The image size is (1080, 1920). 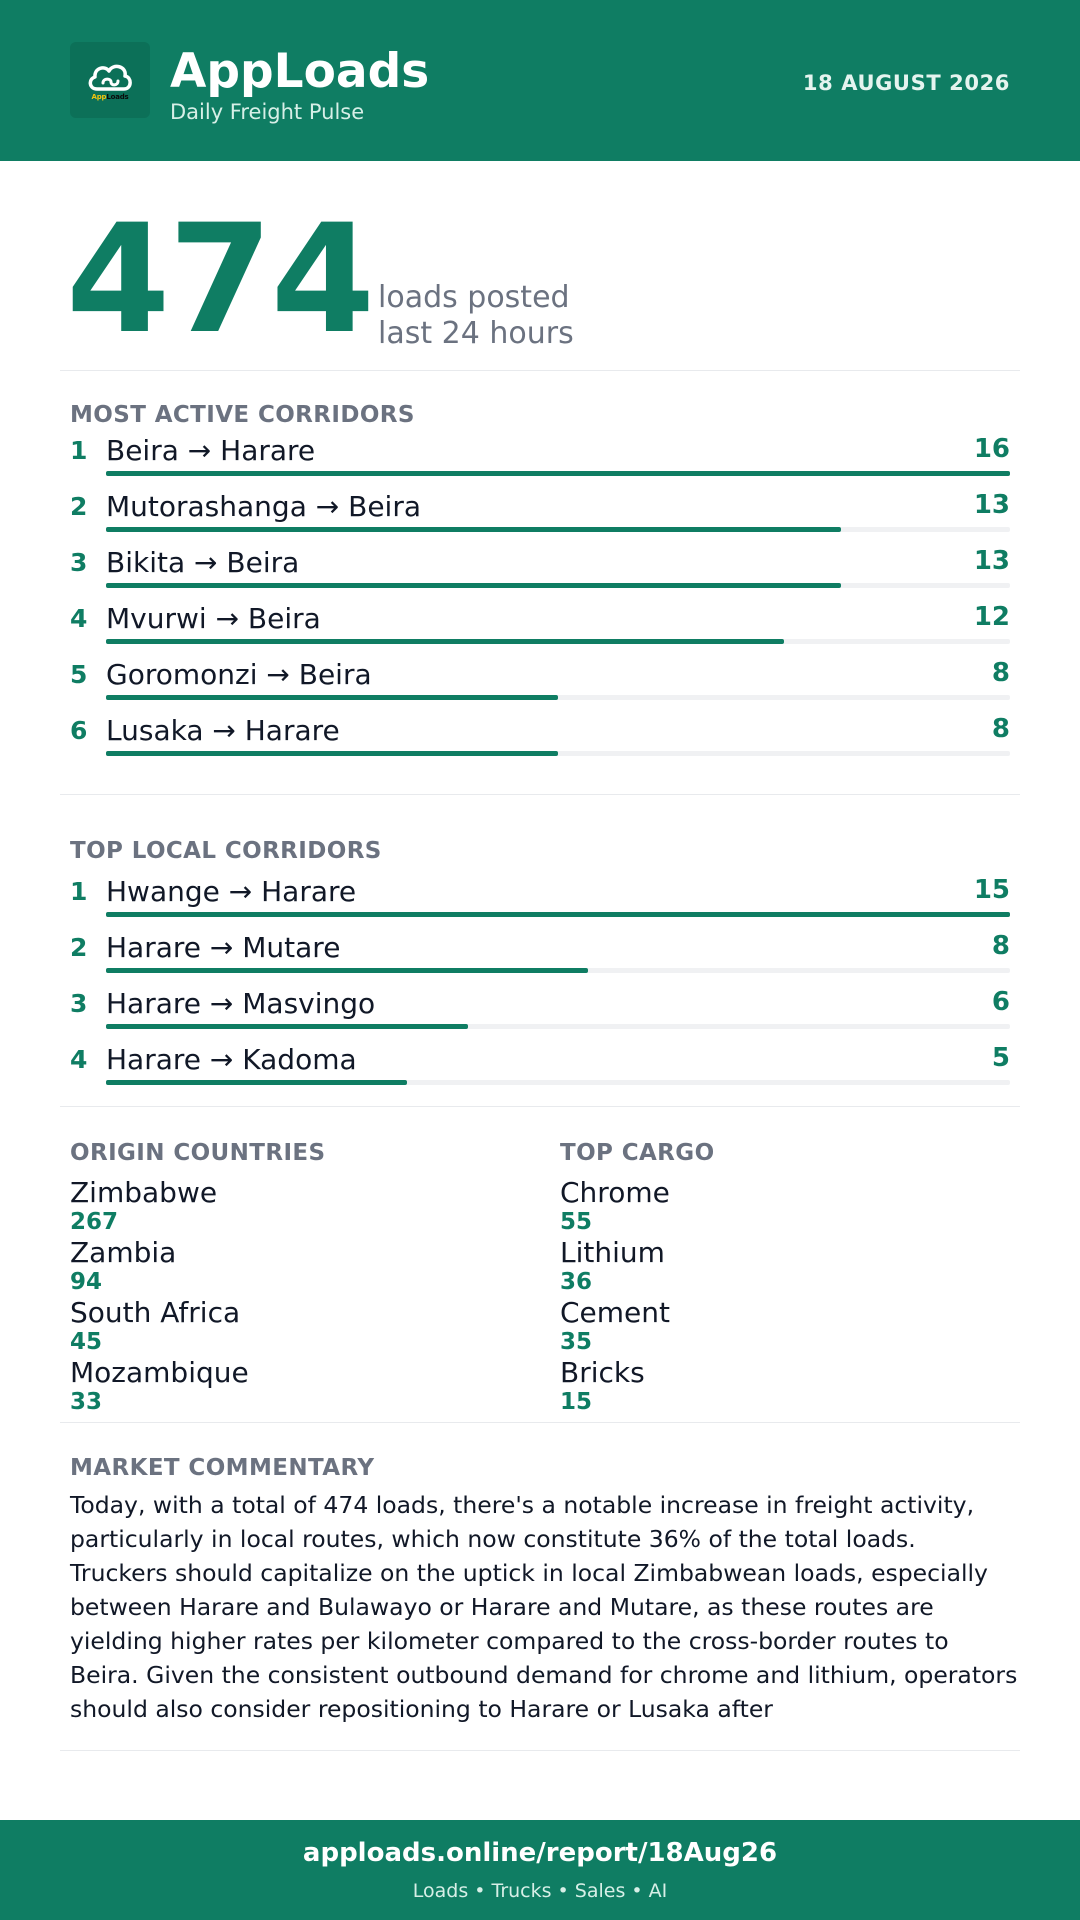 I want to click on corridor-count: 15, so click(x=991, y=890).